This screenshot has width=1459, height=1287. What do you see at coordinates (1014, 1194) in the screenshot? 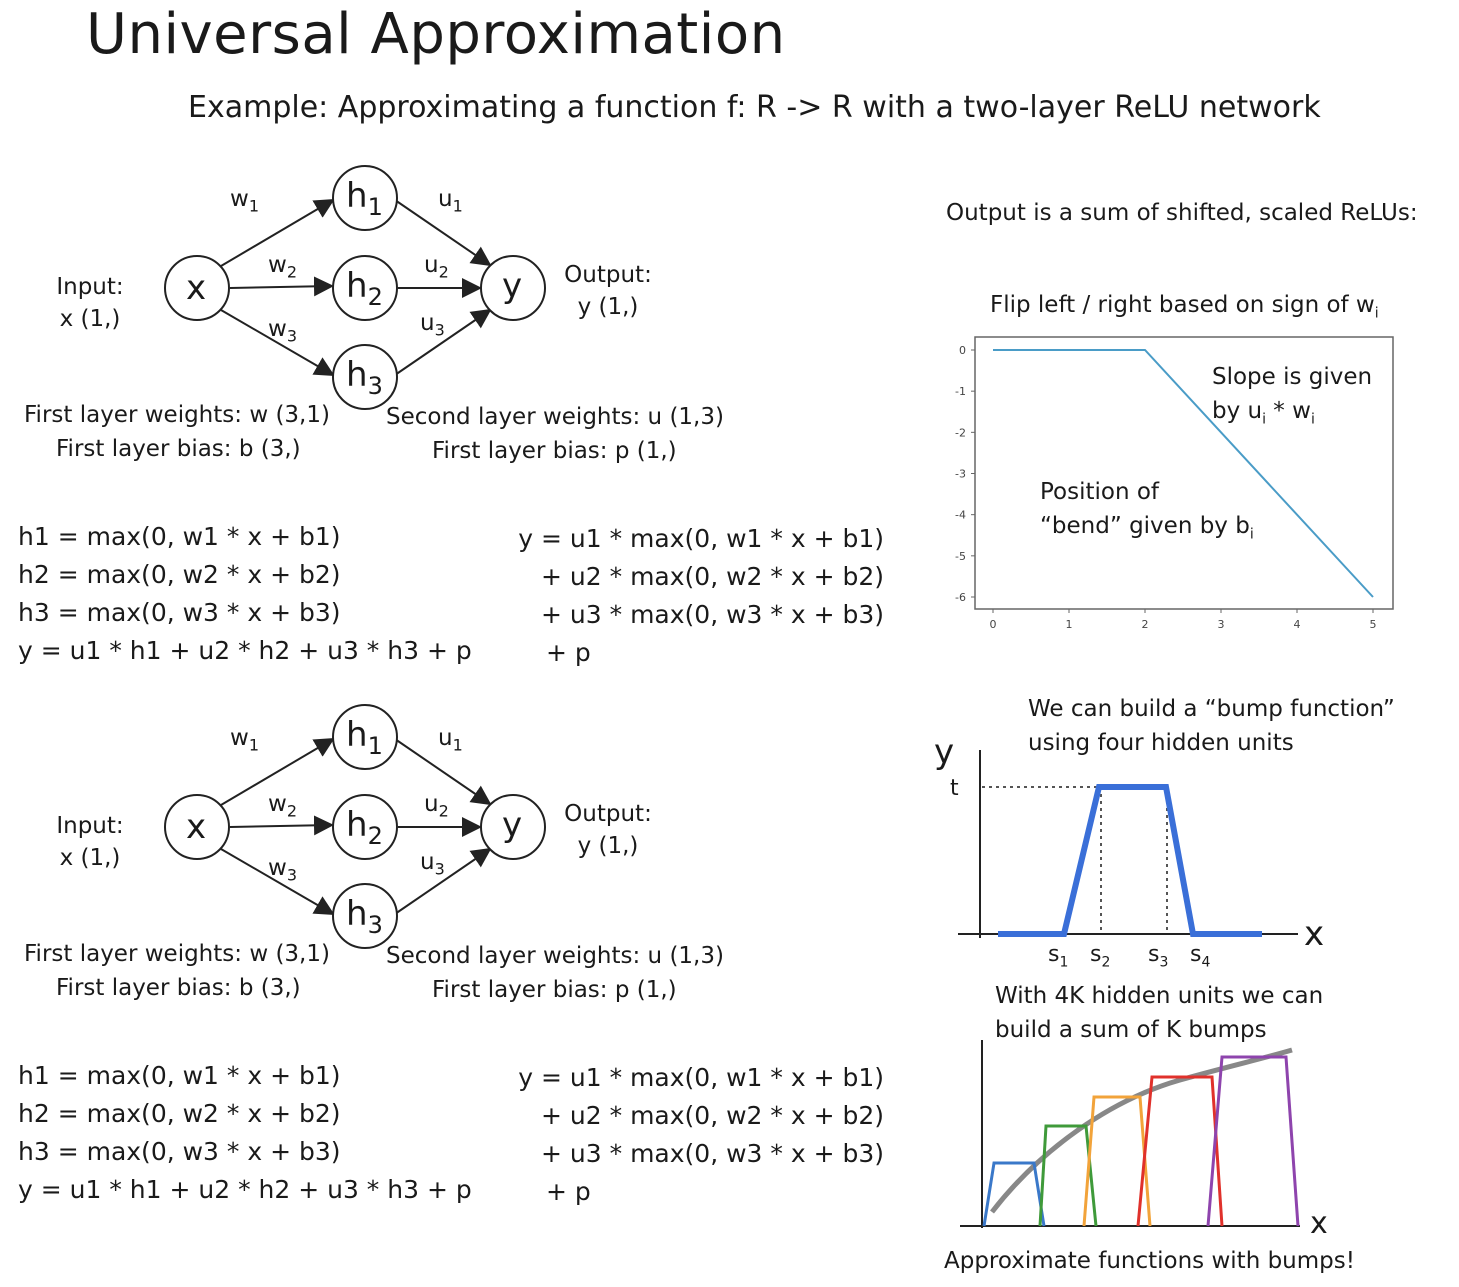
I see `bump-blue` at bounding box center [1014, 1194].